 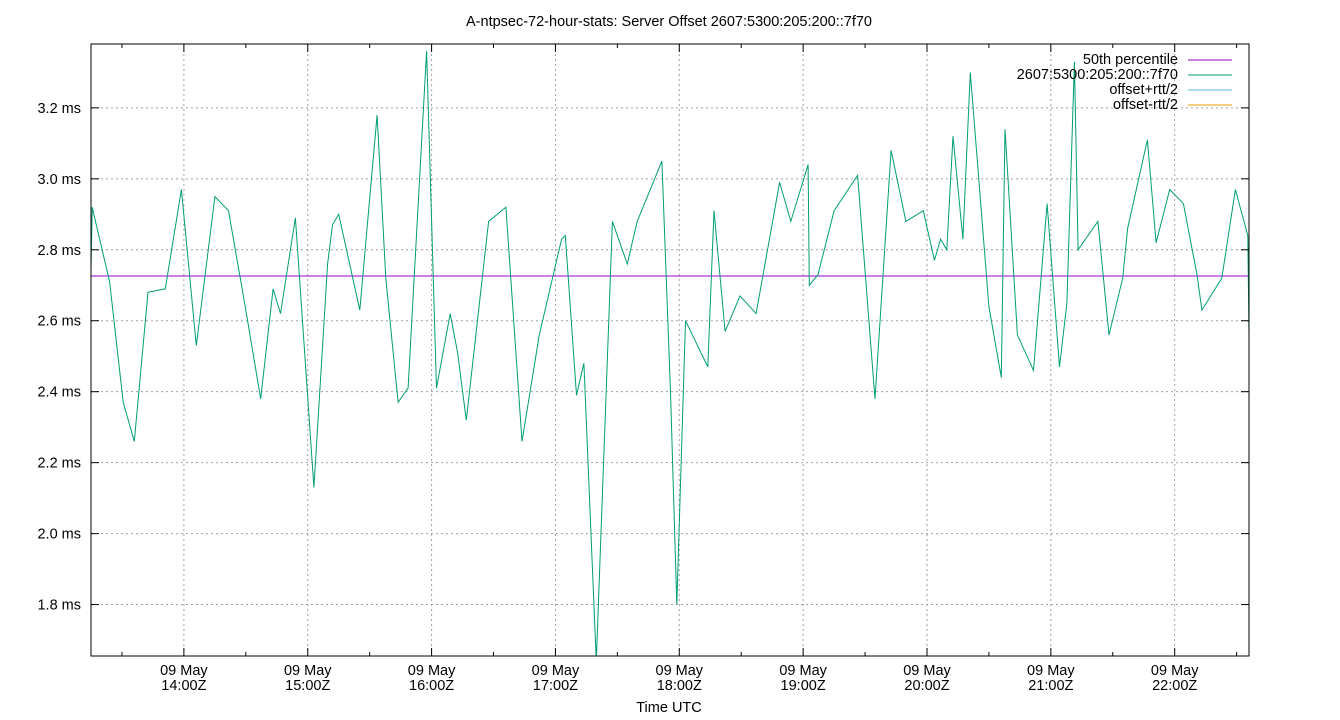 What do you see at coordinates (59, 322) in the screenshot?
I see `y-tick-label: 2.6 ms` at bounding box center [59, 322].